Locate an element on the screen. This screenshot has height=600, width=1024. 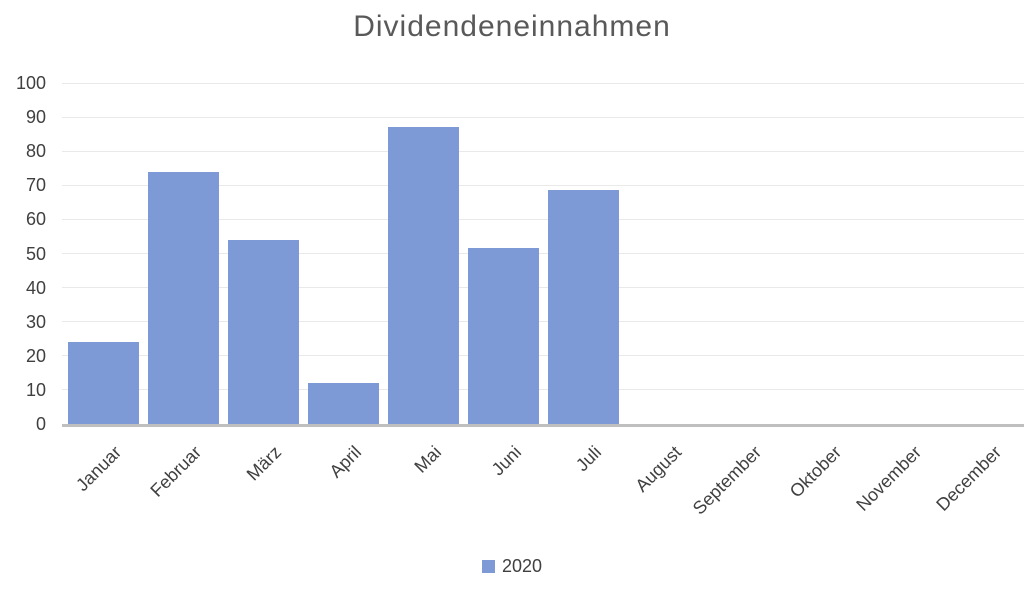
x-axis-tick-label-juli: Juli is located at coordinates (588, 459).